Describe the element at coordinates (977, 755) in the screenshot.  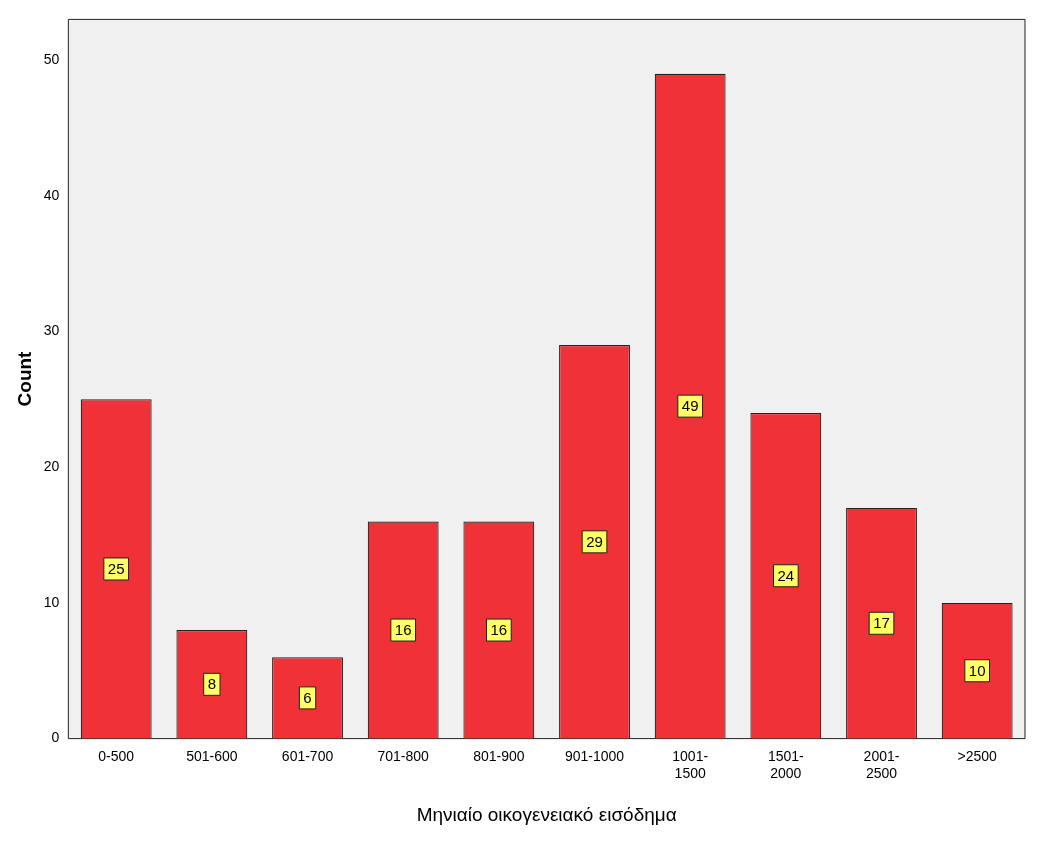
I see `x-tick-label: >2500` at that location.